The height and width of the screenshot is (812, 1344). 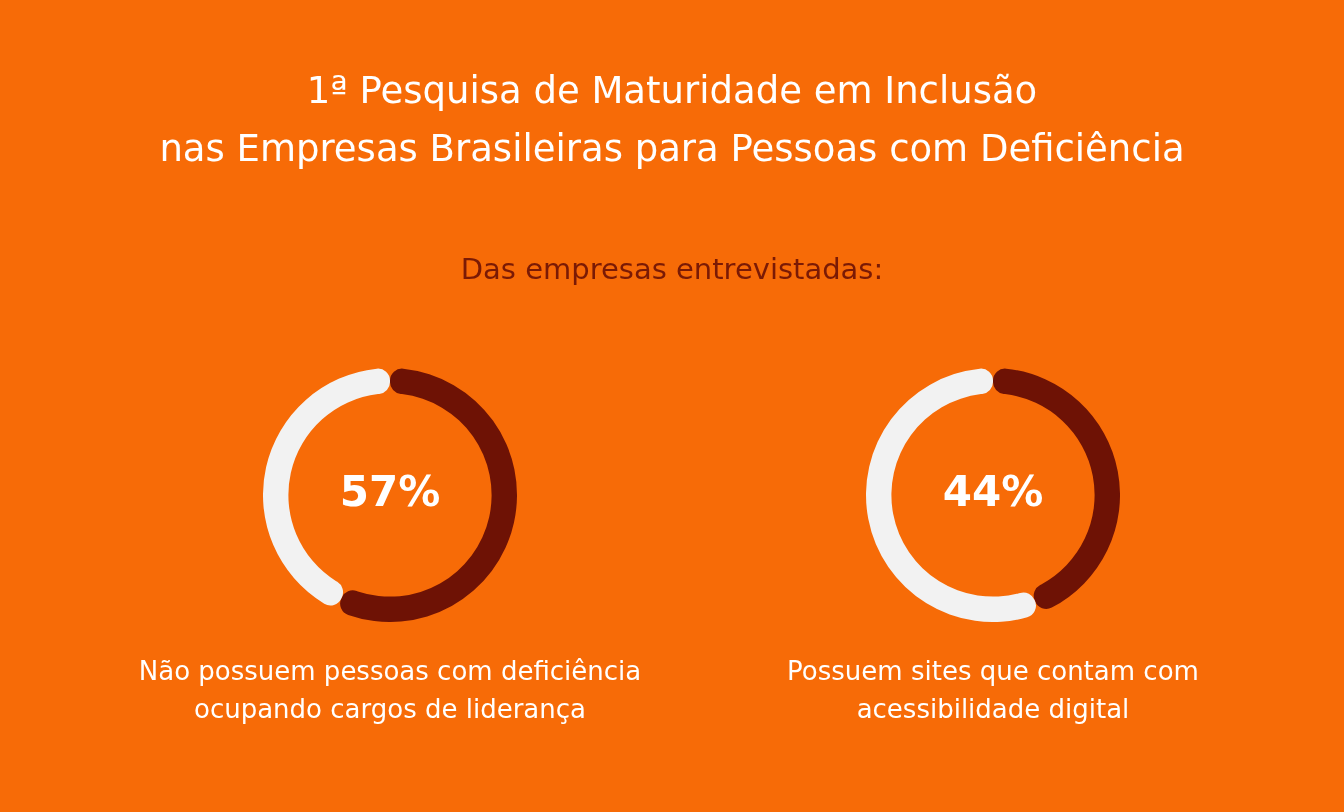 I want to click on text: Não possuem pessoas com deficiência ocupando cargos de liderança, so click(x=390, y=690).